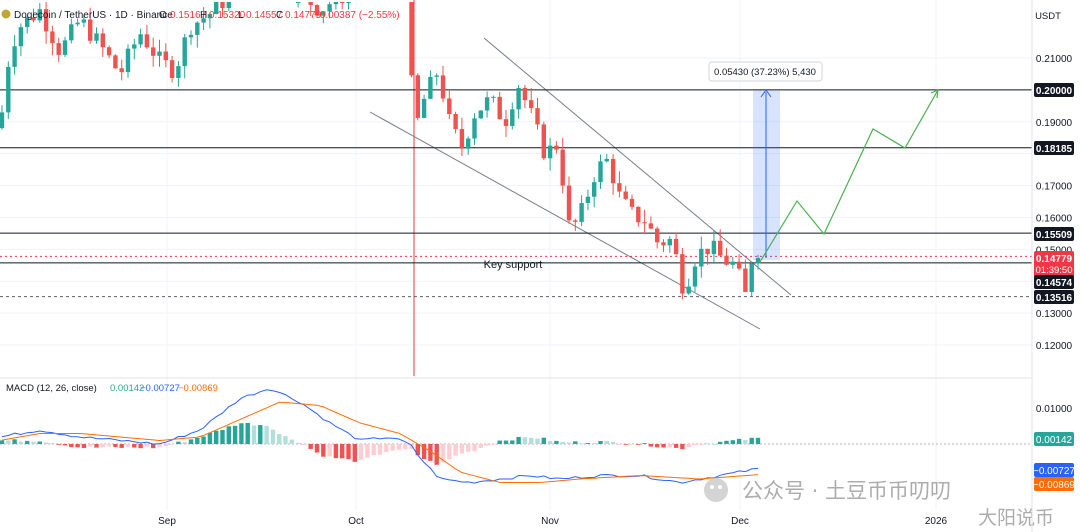  I want to click on signal-badge: −0.00869, so click(1054, 484).